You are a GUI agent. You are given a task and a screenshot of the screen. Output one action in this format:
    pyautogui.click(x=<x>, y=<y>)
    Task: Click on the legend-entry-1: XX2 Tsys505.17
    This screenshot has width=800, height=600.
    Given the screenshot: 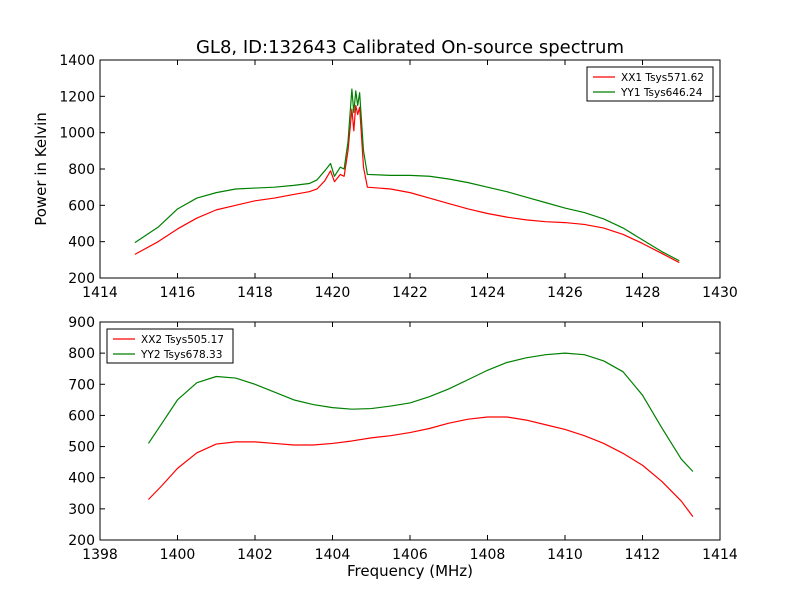 What is the action you would take?
    pyautogui.click(x=182, y=340)
    